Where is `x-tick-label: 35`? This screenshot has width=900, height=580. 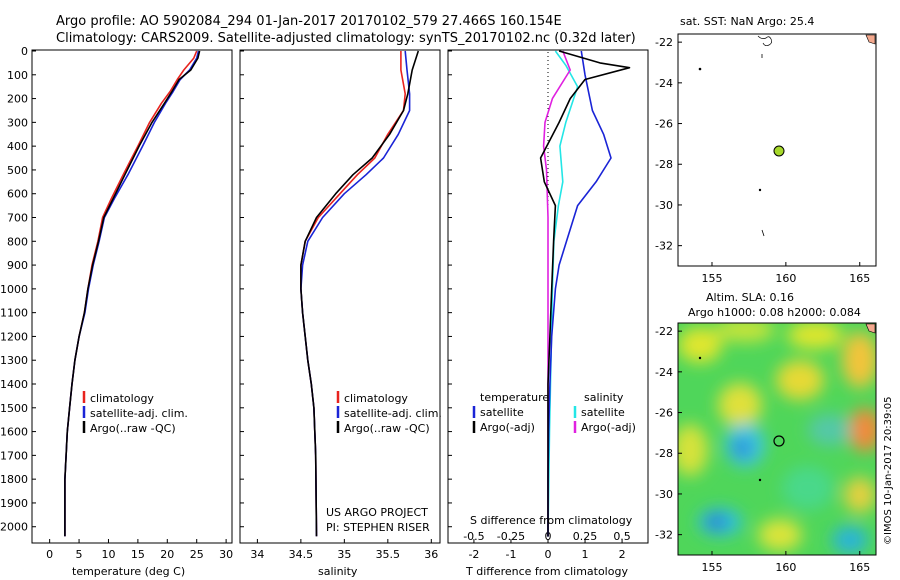 x-tick-label: 35 is located at coordinates (344, 554).